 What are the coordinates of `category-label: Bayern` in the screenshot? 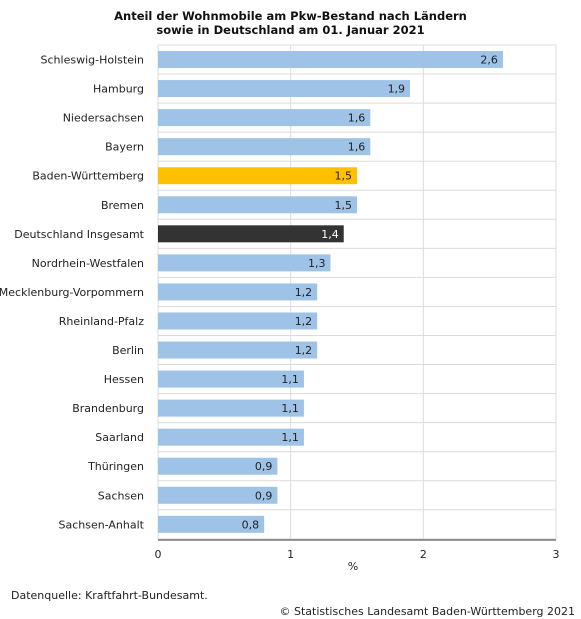 It's located at (124, 147).